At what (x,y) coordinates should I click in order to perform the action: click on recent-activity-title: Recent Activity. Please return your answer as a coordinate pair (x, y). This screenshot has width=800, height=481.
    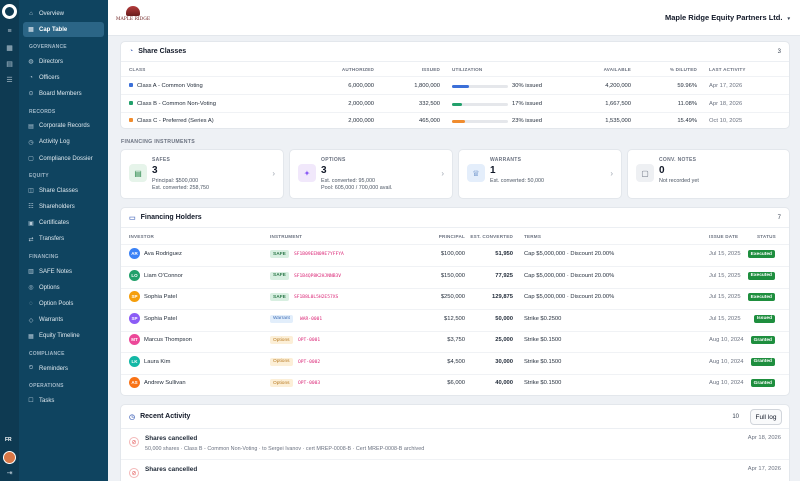
    Looking at the image, I should click on (165, 416).